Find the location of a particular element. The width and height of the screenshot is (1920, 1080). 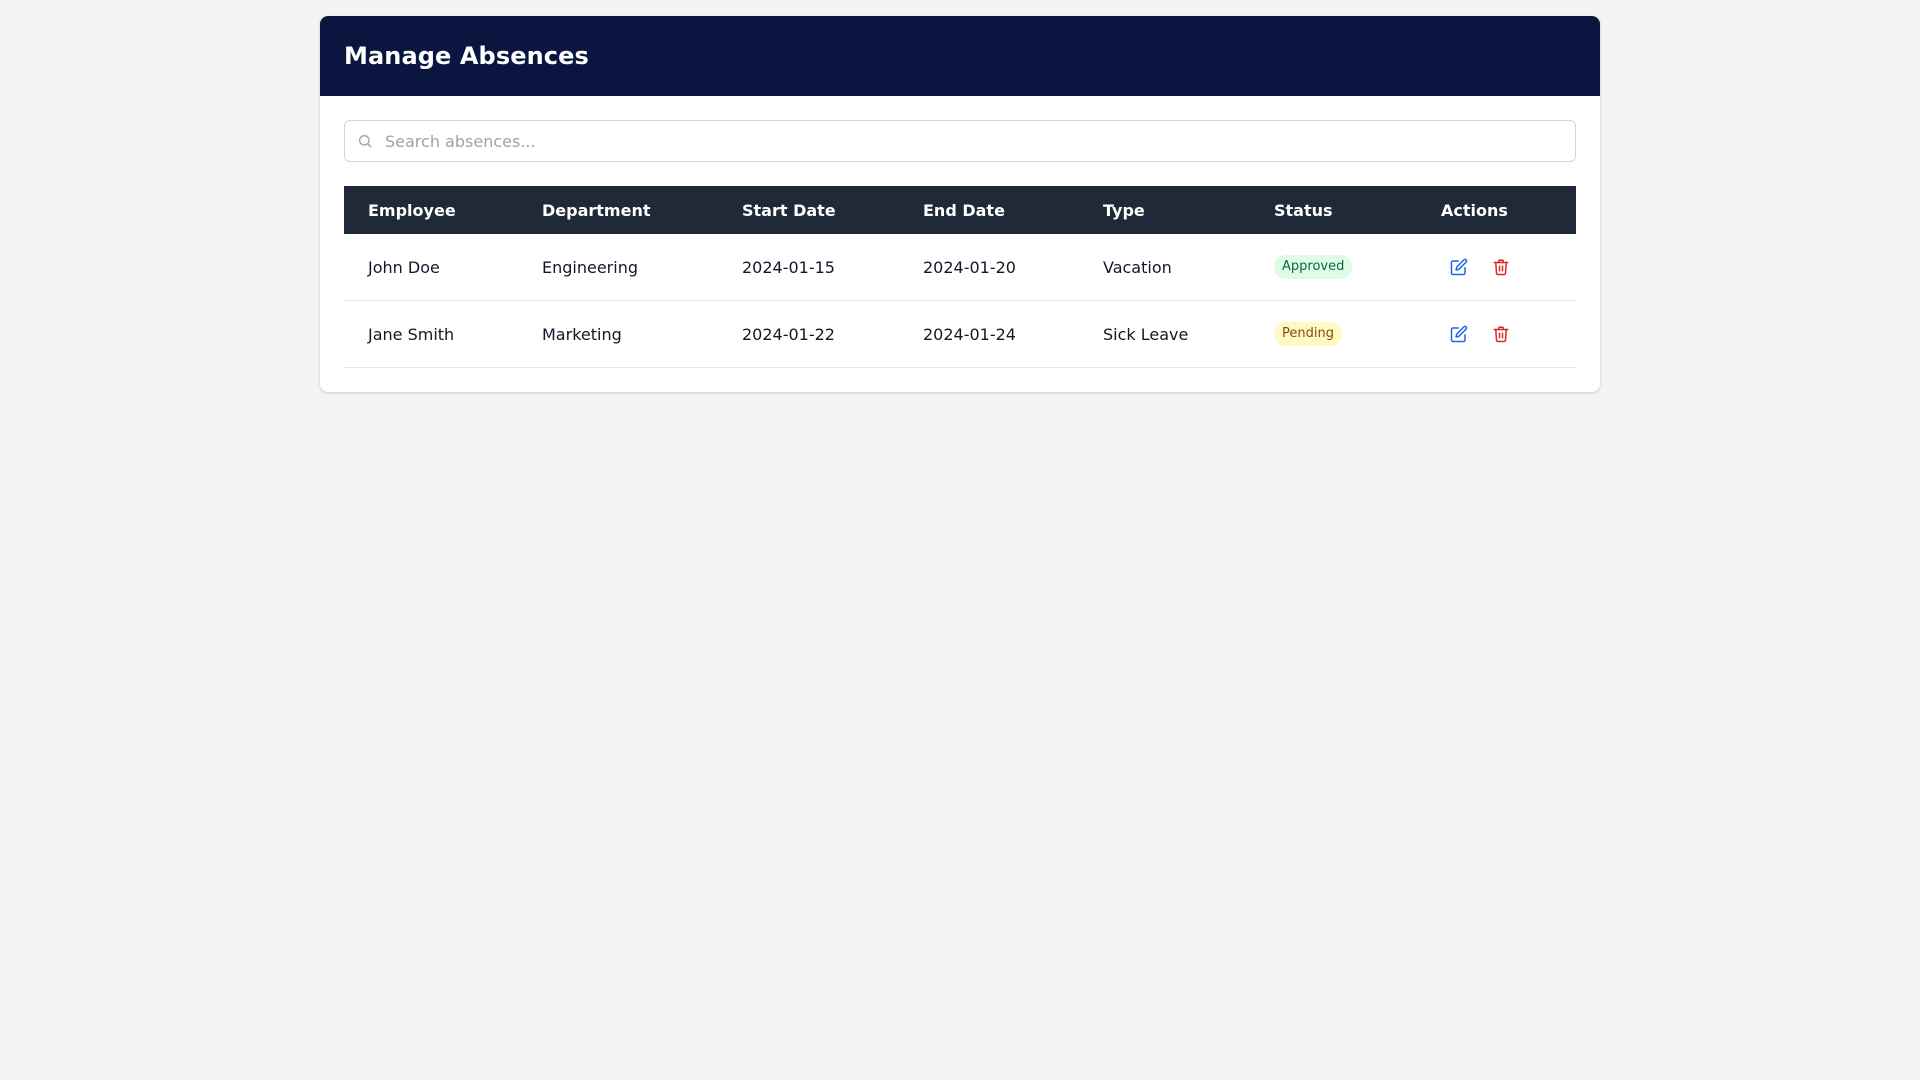

status-badge: Pending is located at coordinates (1308, 334).